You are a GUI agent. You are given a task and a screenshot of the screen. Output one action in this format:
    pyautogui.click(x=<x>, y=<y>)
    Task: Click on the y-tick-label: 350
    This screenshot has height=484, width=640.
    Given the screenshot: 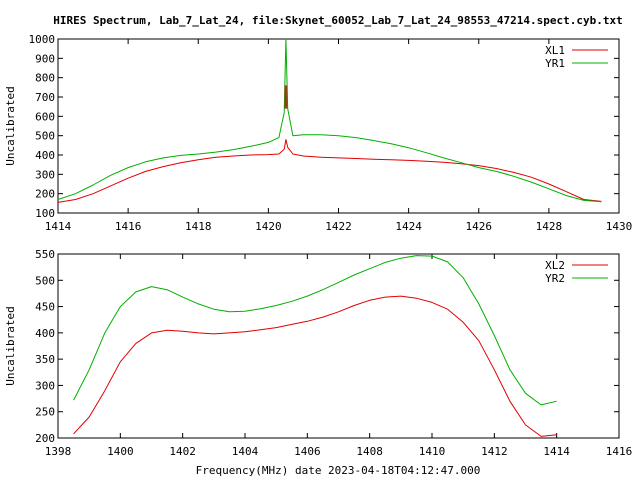 What is the action you would take?
    pyautogui.click(x=45, y=359)
    